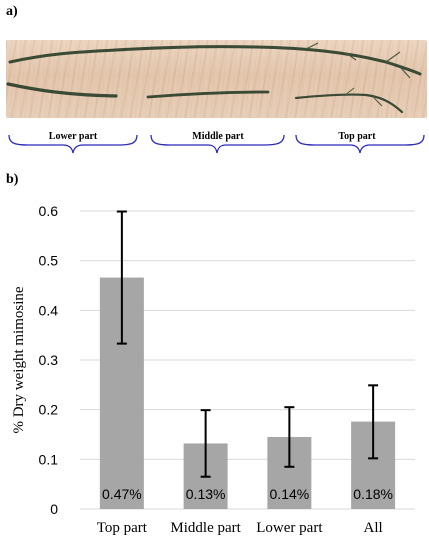 The width and height of the screenshot is (429, 547). I want to click on x-tick-label: Lower part, so click(289, 528).